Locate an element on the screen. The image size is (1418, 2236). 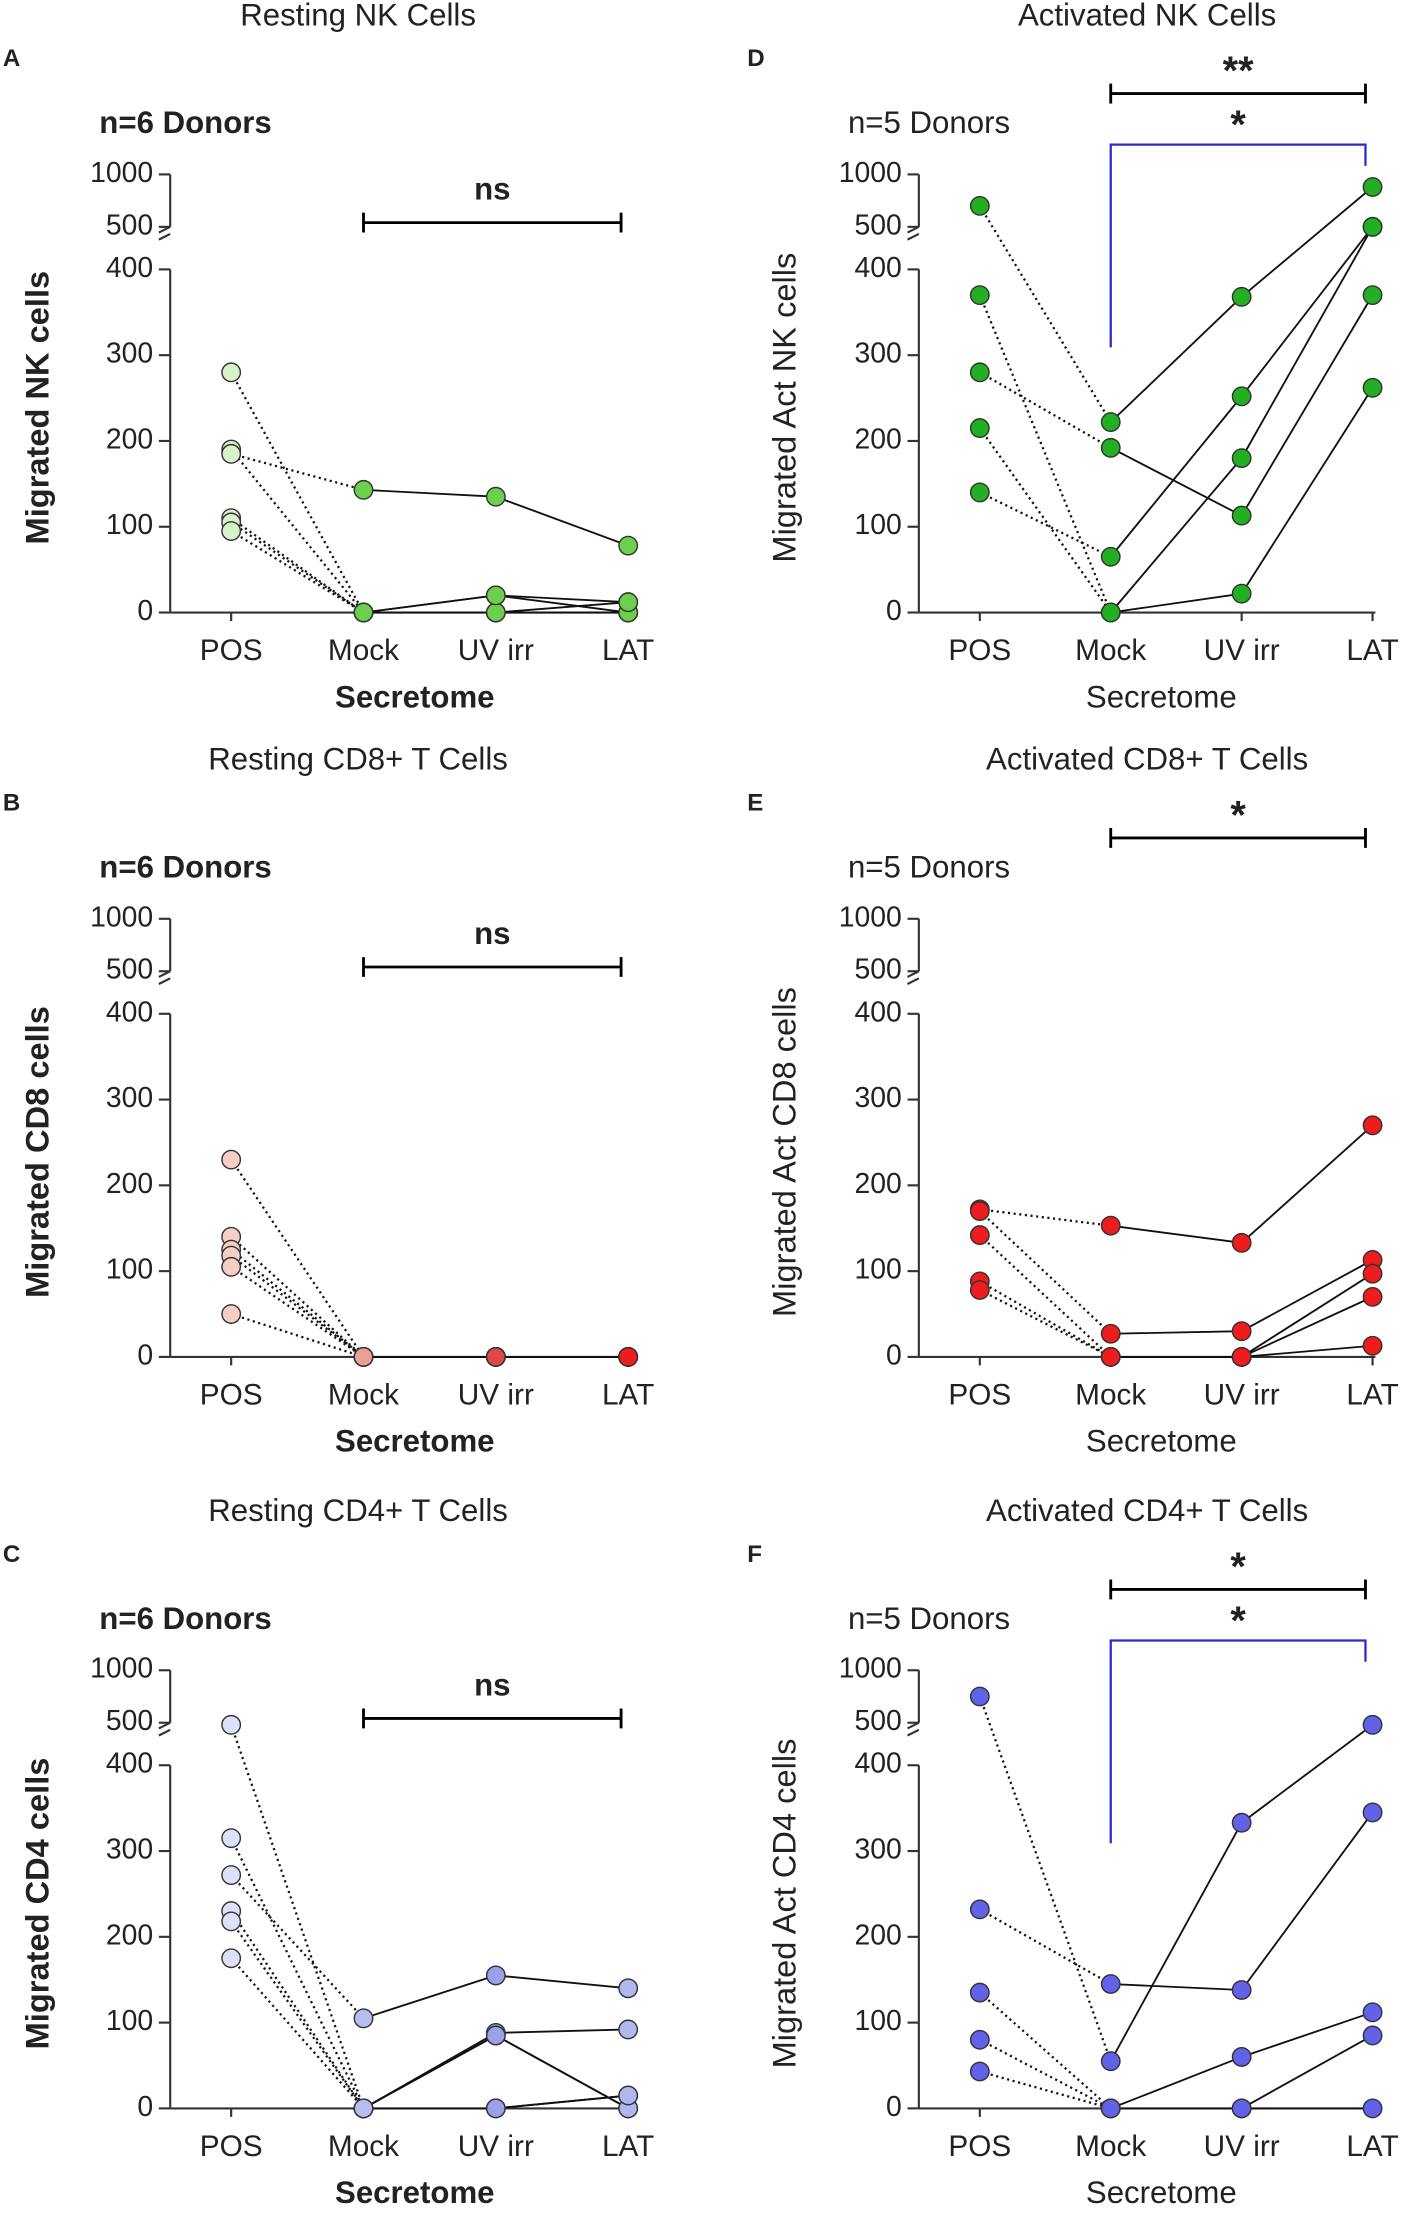
panel-title: Resting CD4+ T Cells is located at coordinates (358, 1510).